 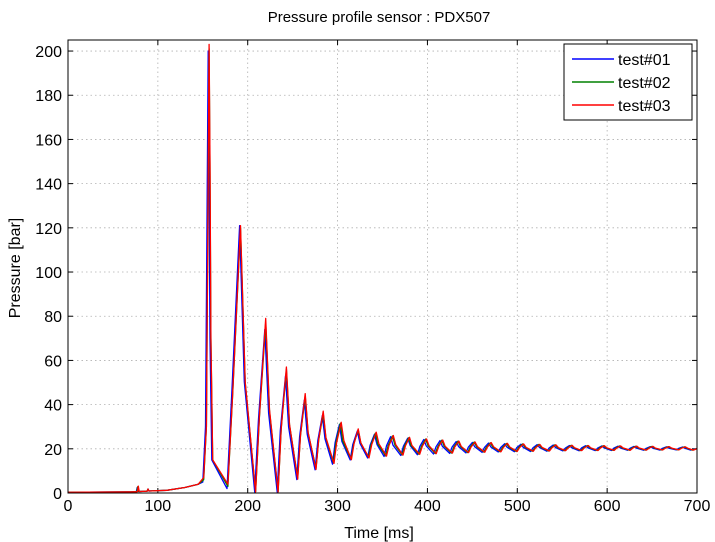 What do you see at coordinates (53, 317) in the screenshot?
I see `y-tick-label: 80` at bounding box center [53, 317].